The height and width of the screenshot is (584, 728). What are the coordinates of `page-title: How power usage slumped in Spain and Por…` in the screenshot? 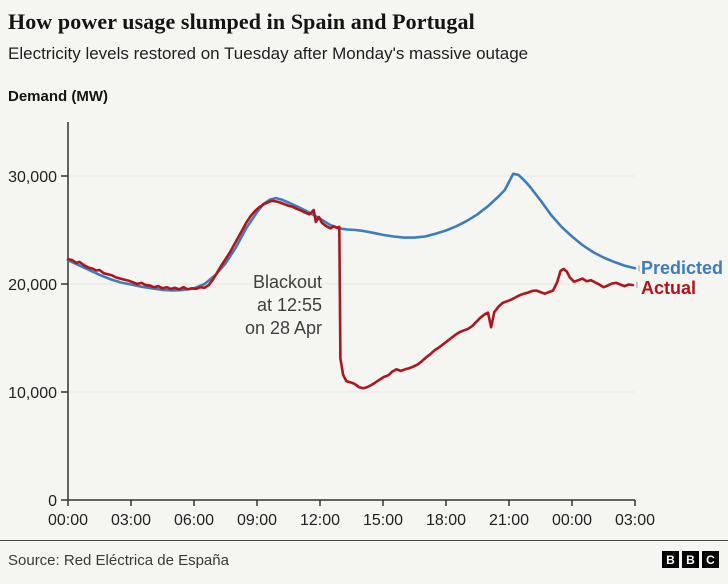 It's located at (241, 21).